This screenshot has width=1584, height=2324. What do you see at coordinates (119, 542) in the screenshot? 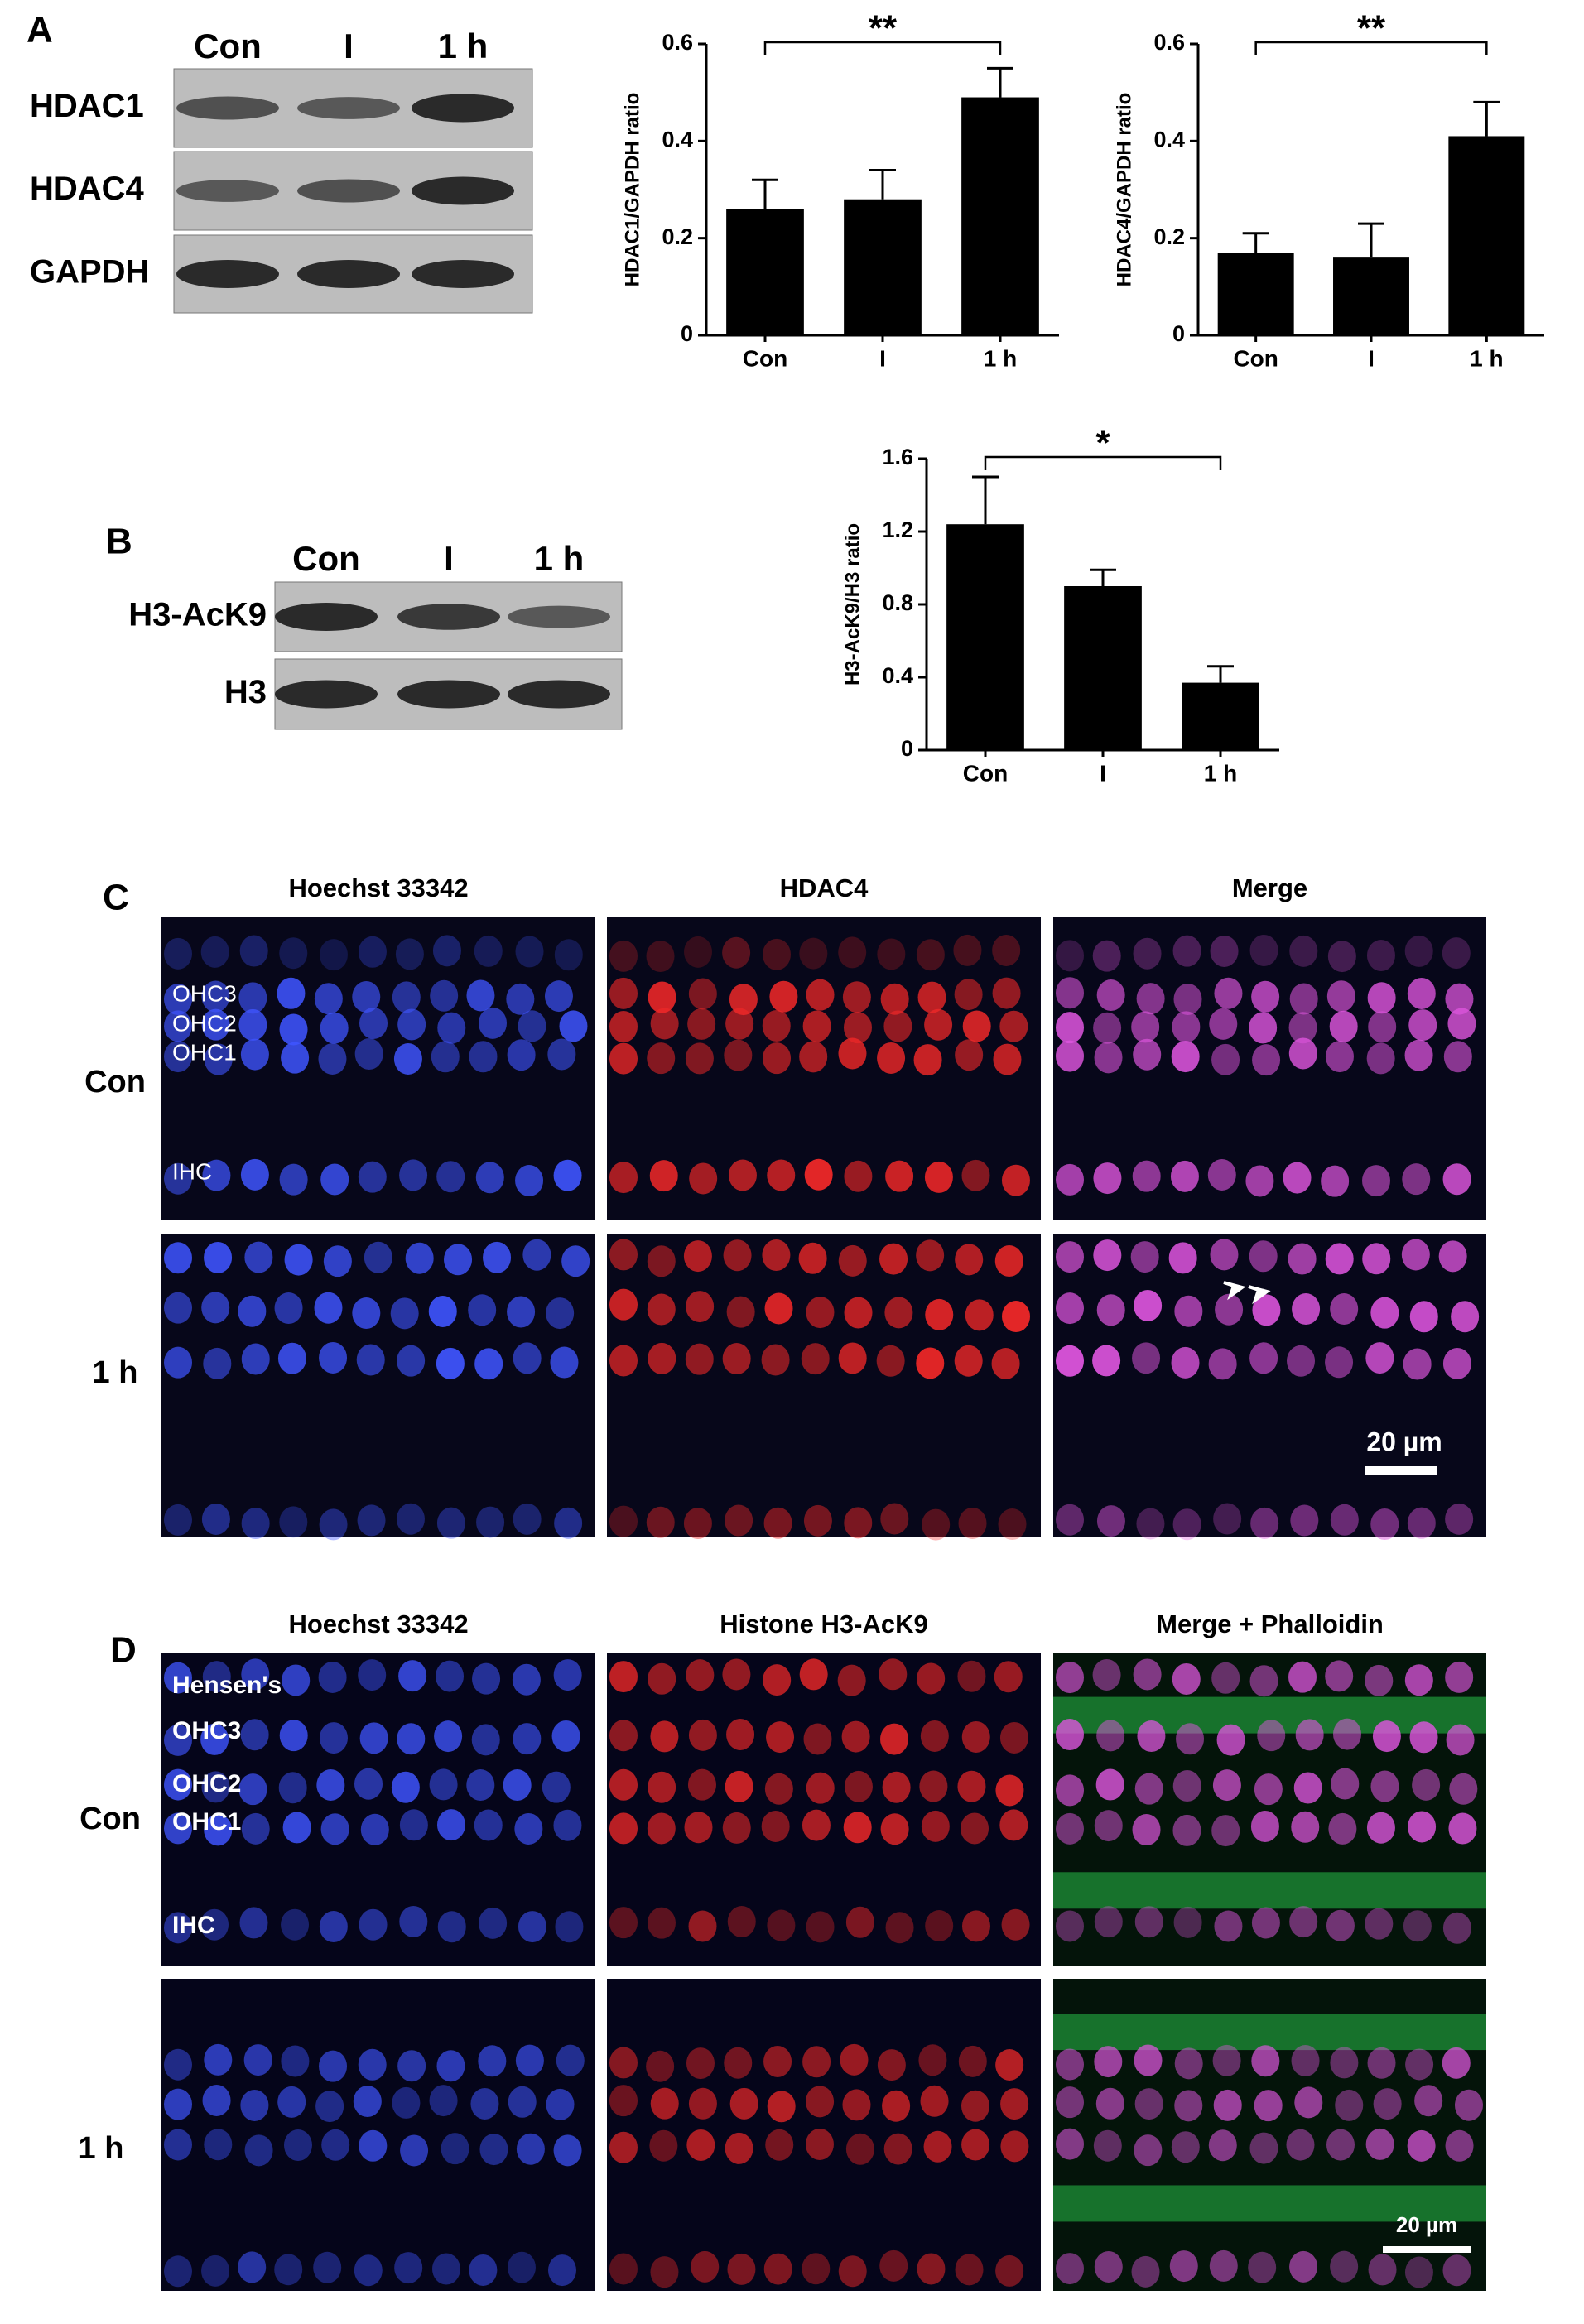
I see `panel-label: B` at bounding box center [119, 542].